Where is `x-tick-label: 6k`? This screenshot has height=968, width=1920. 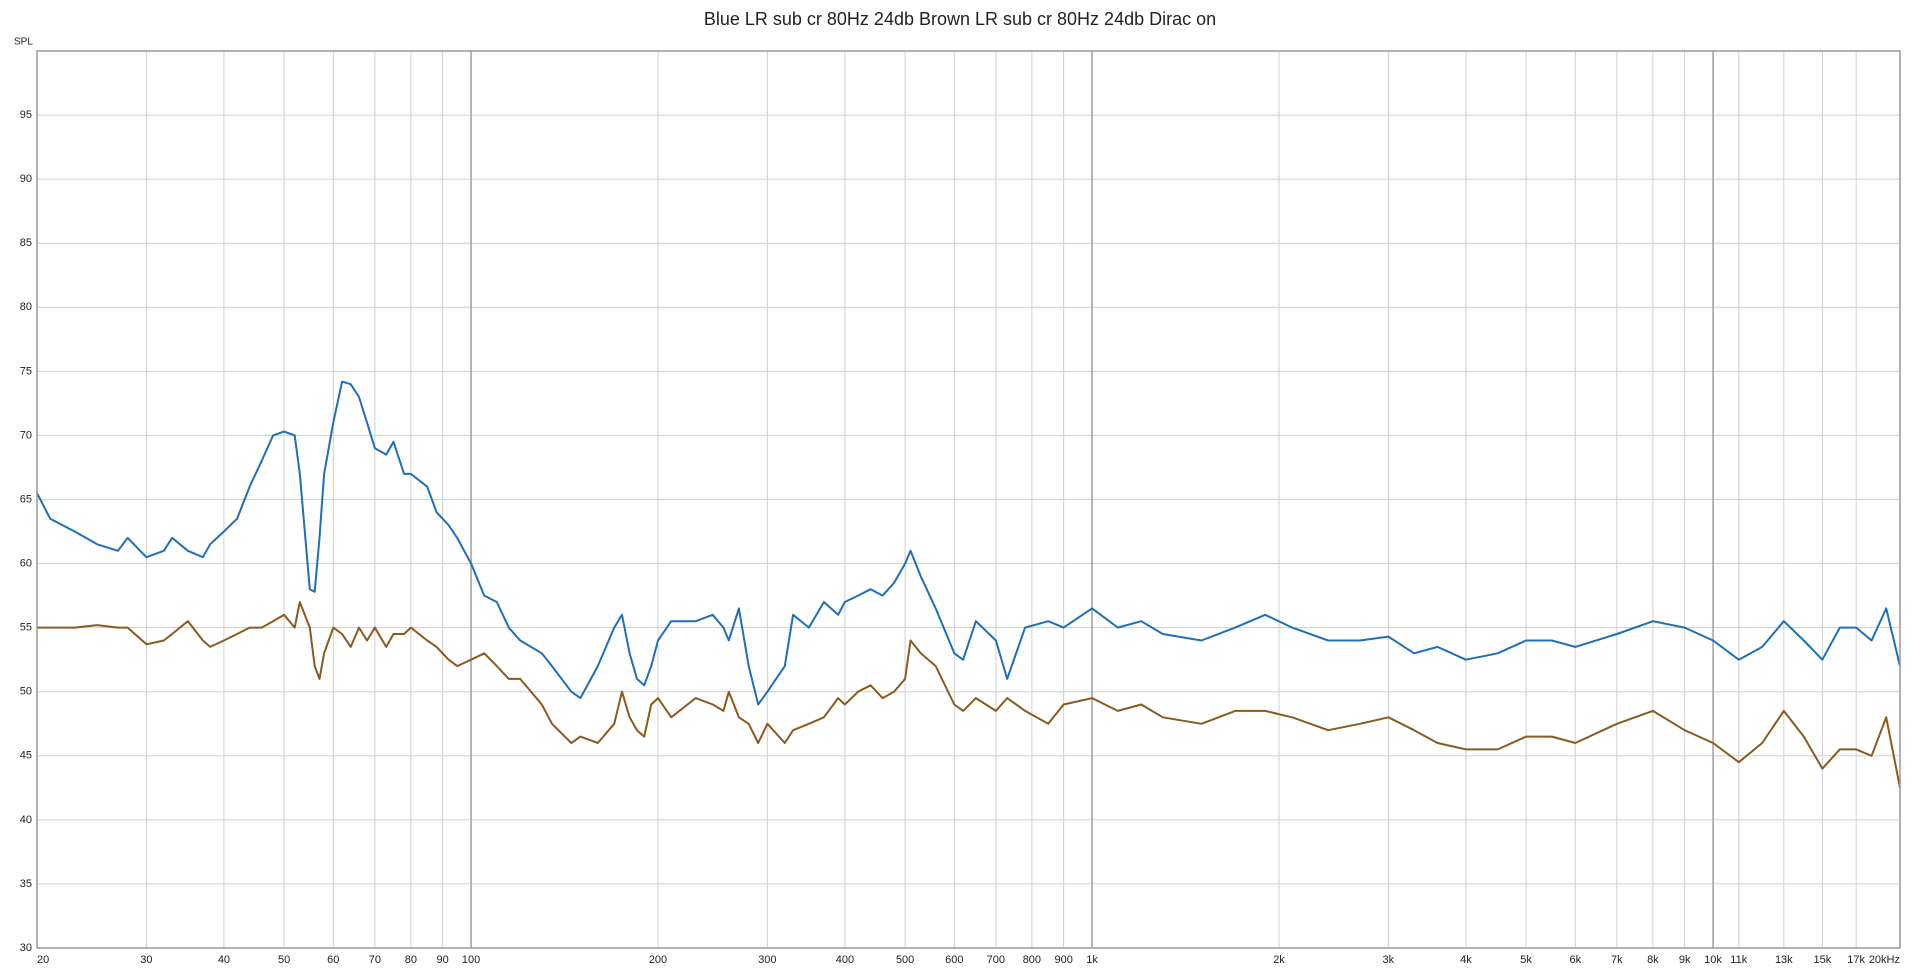
x-tick-label: 6k is located at coordinates (1575, 960).